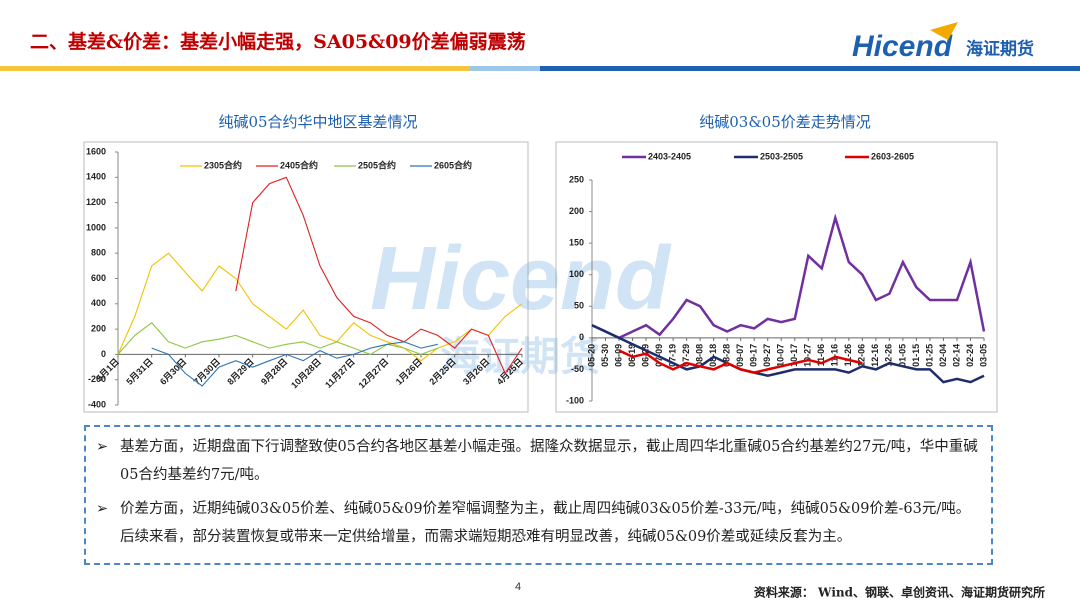 This screenshot has height=607, width=1080. I want to click on watermark: Hicend 海证期货, so click(521, 304).